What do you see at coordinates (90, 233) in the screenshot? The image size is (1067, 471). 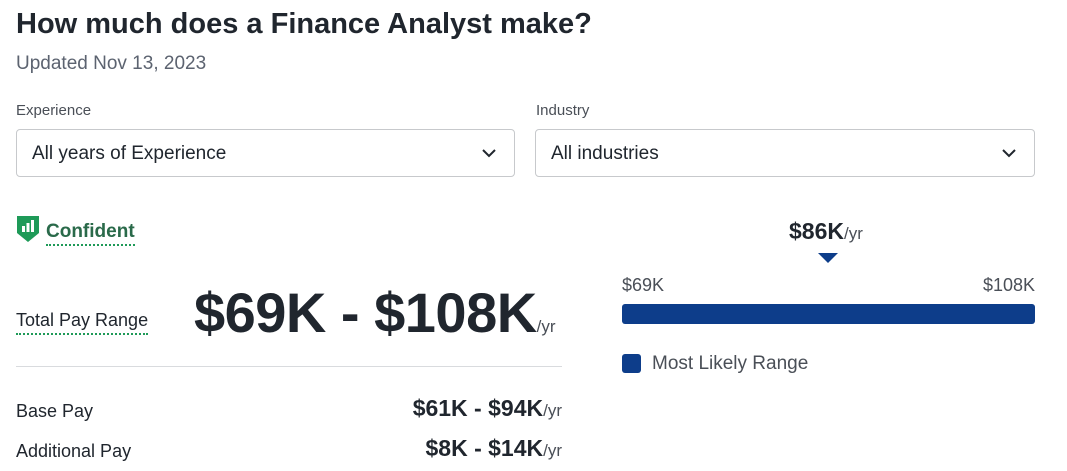 I see `confidence-label: Confident` at bounding box center [90, 233].